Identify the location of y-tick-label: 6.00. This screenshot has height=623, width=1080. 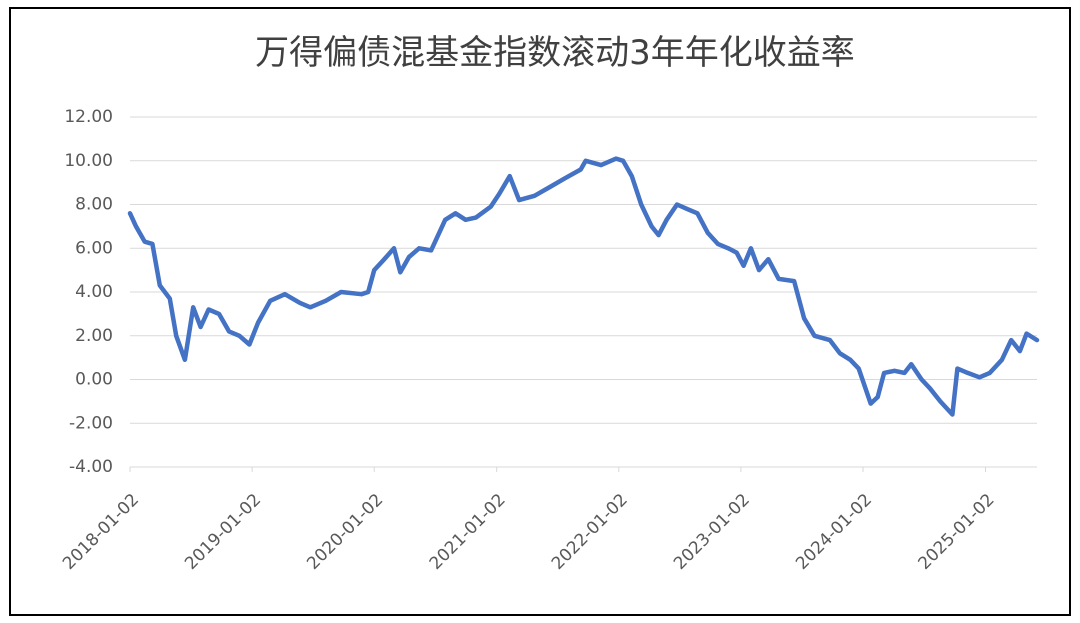
(94, 248).